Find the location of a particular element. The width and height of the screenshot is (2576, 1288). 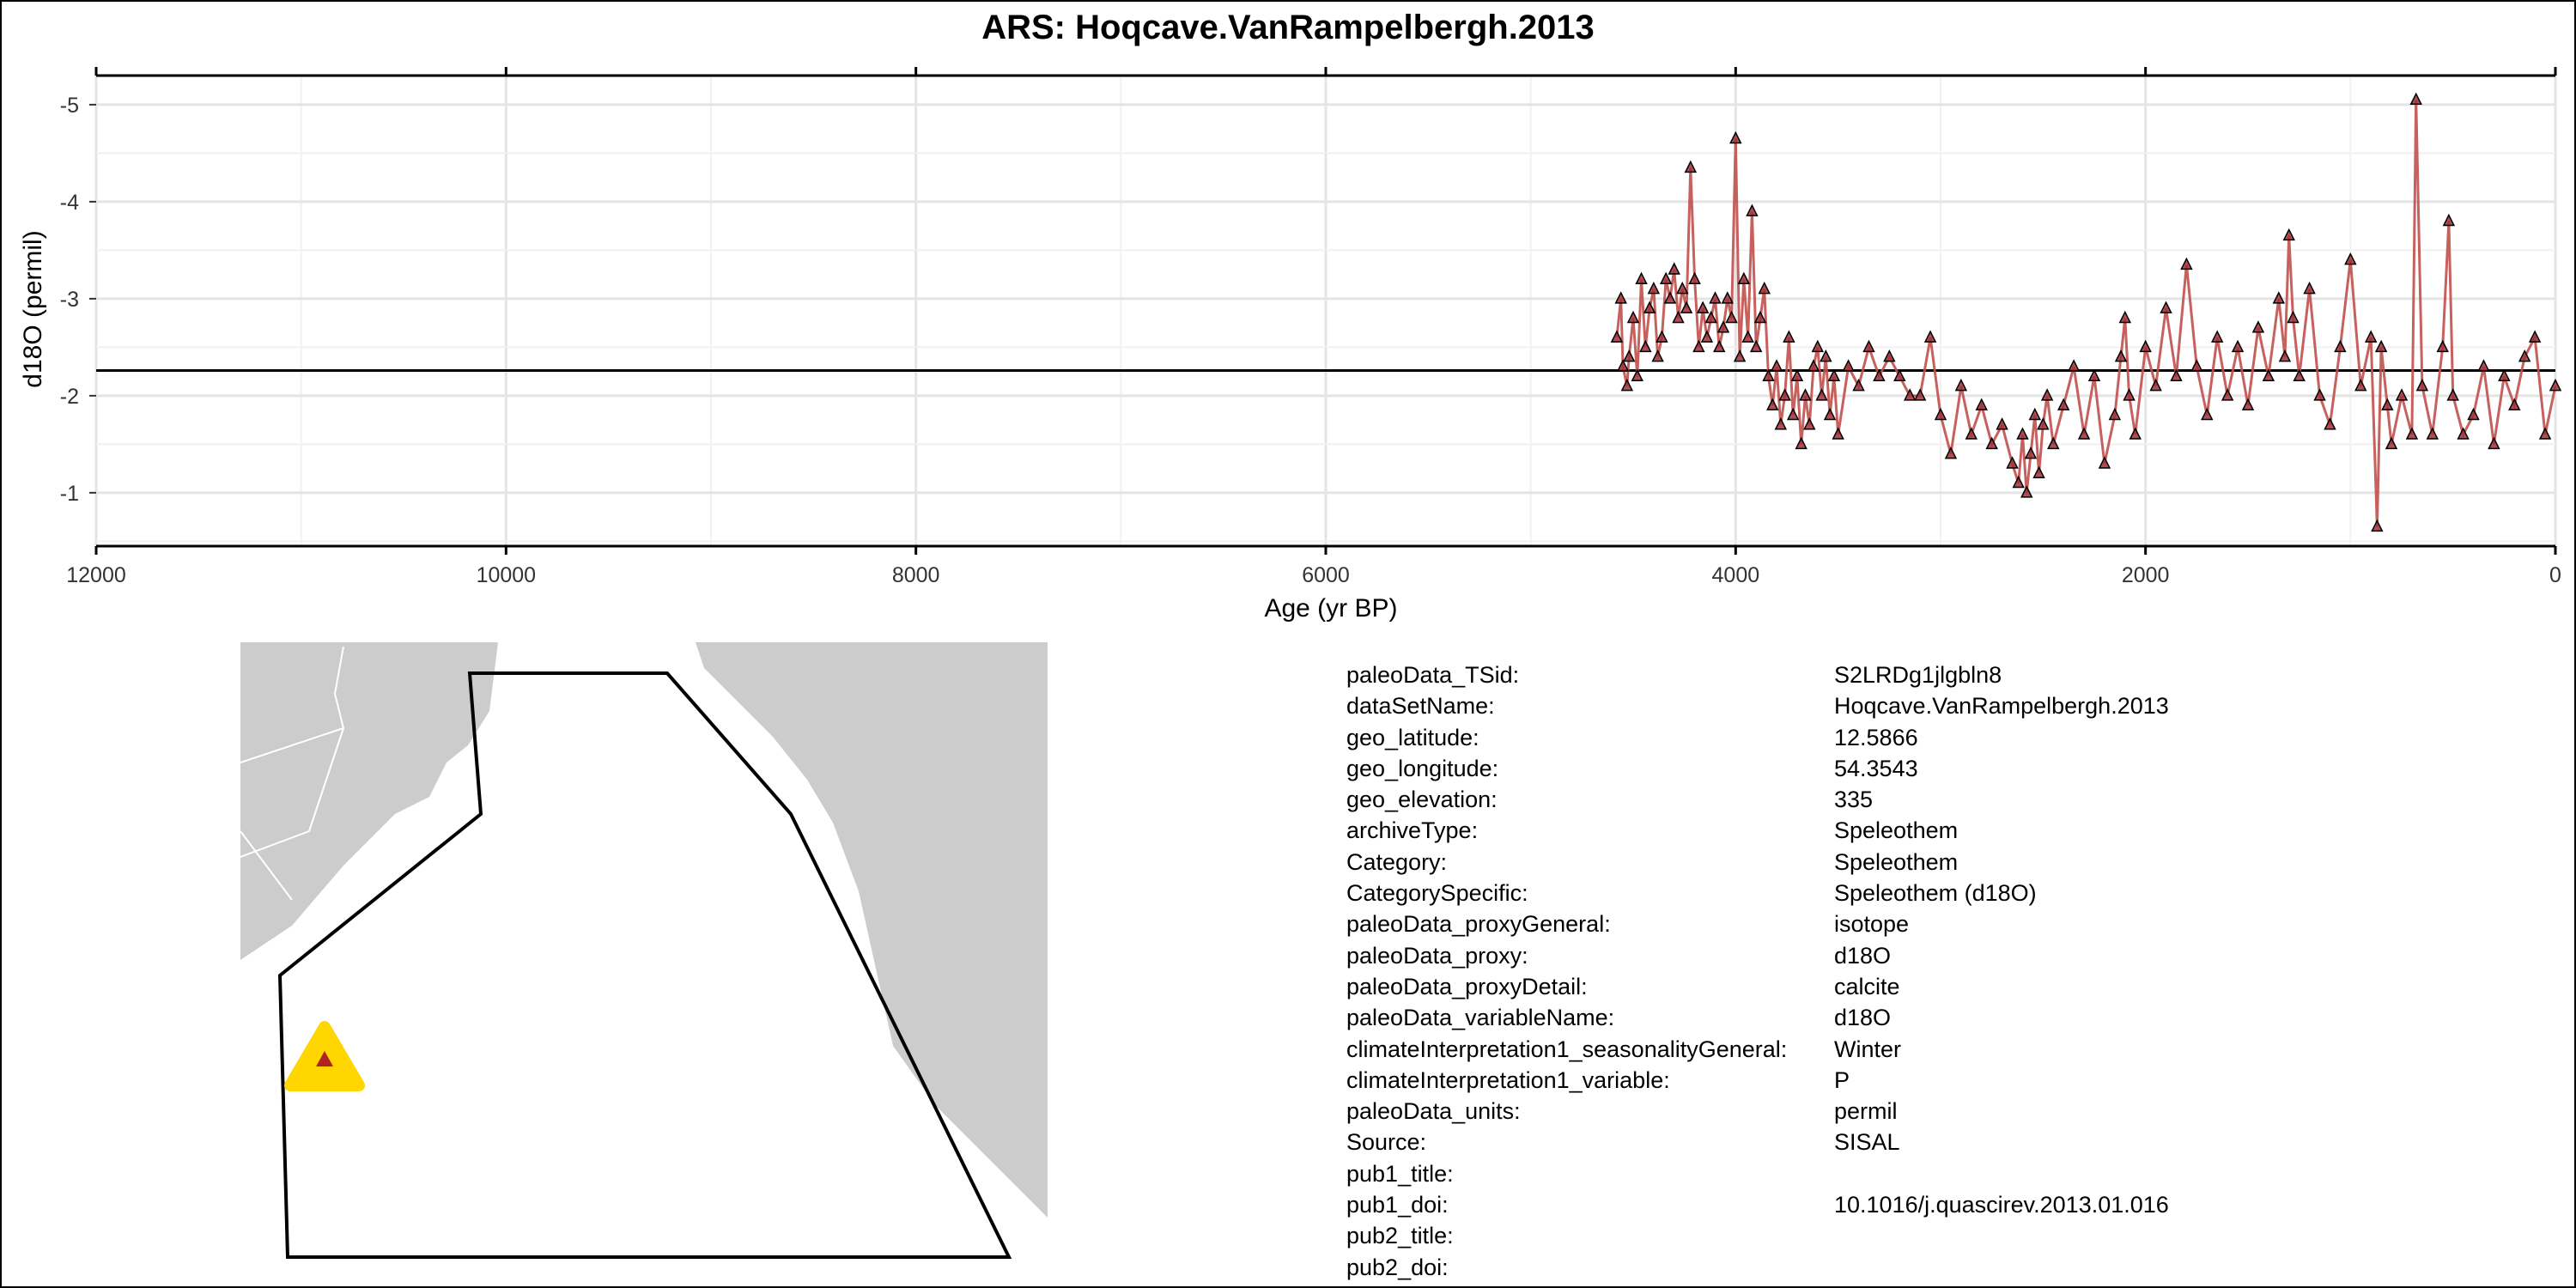

metadata-row: paleoData_units: permil is located at coordinates (1758, 1111).